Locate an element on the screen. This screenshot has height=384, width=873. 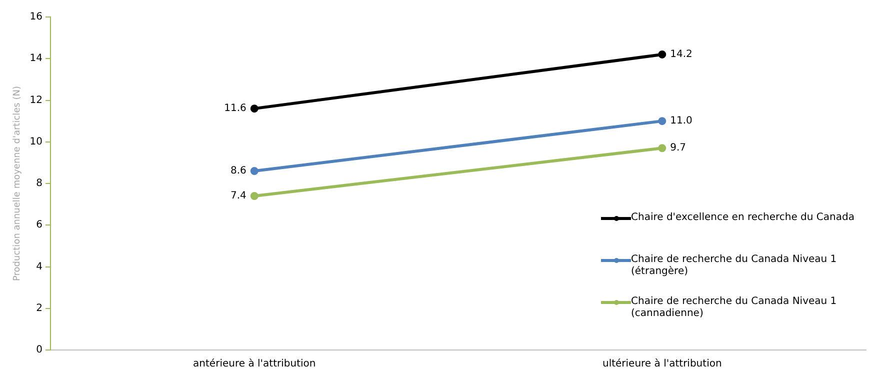
y-tick-label: 12 is located at coordinates (36, 100).